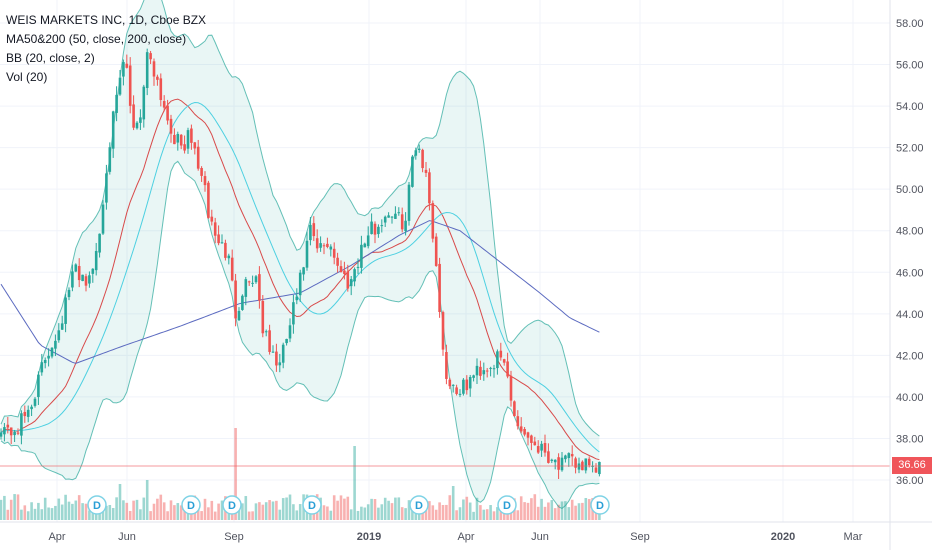 The width and height of the screenshot is (932, 550). I want to click on legend-bb: BB (20, close, 2), so click(50, 58).